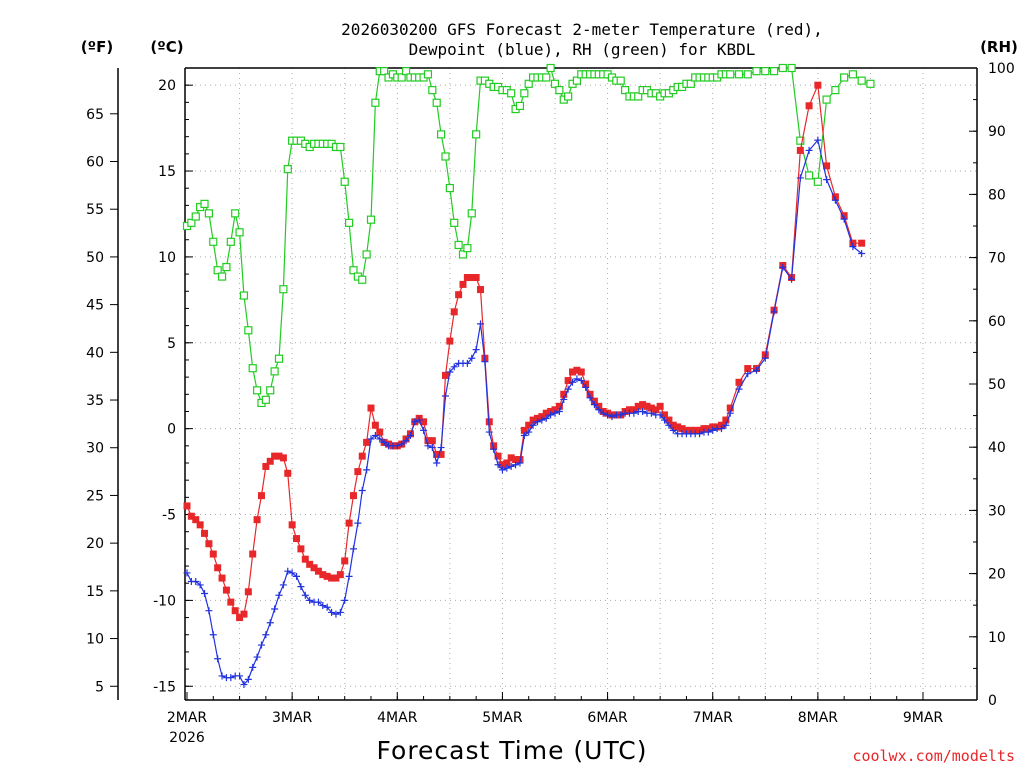  What do you see at coordinates (95, 449) in the screenshot?
I see `fahrenheit-tick-label: 30` at bounding box center [95, 449].